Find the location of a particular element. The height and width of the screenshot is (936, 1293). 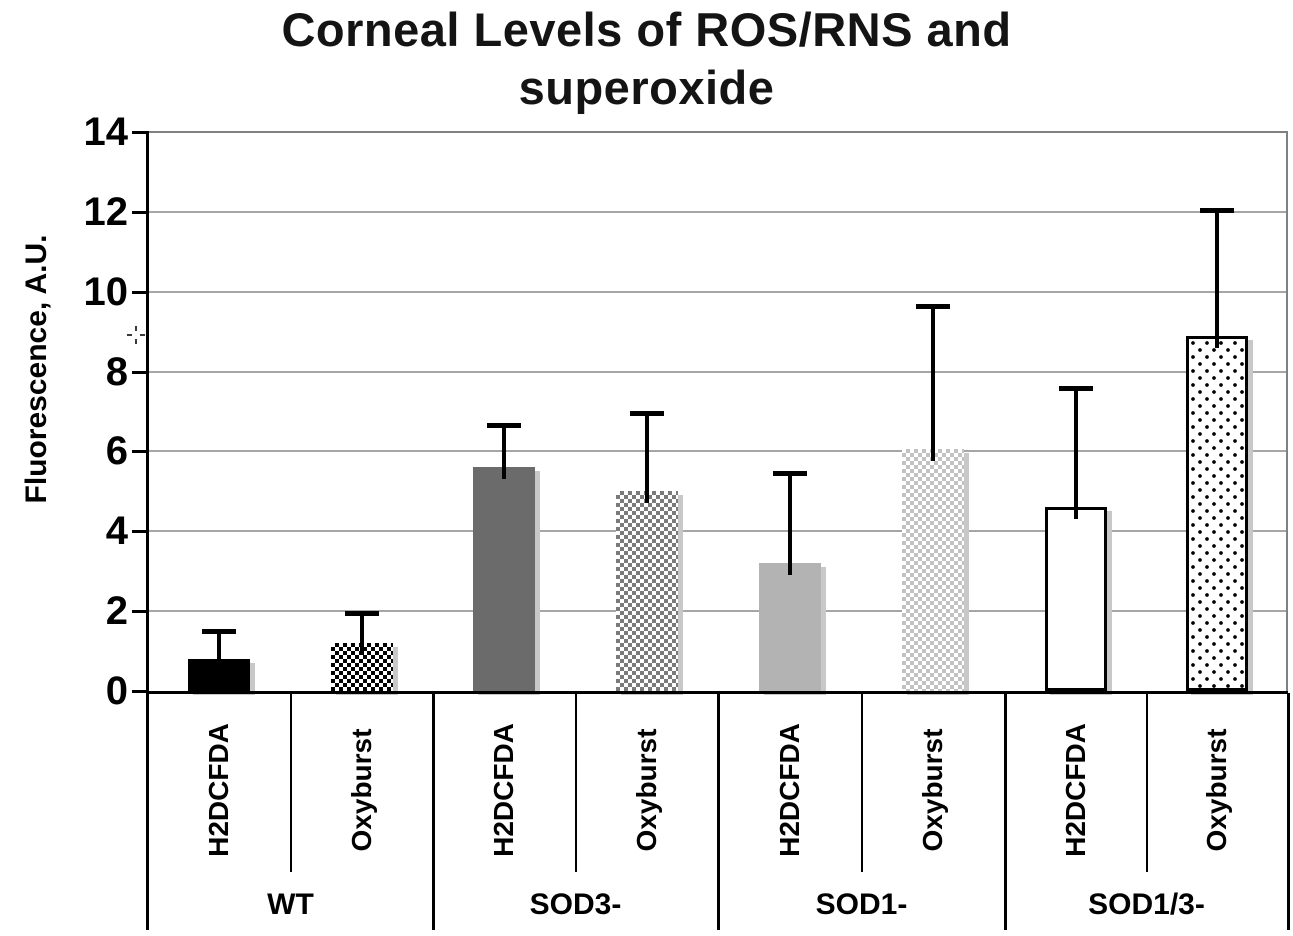

y-tick-label-12: 12 is located at coordinates (106, 211).